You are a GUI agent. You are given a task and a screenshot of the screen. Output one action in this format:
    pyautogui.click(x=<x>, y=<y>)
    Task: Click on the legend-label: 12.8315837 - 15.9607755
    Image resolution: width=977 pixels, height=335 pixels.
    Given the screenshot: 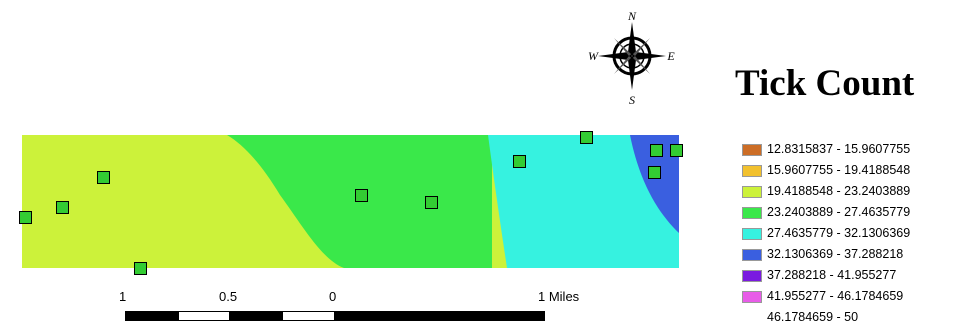 What is the action you would take?
    pyautogui.click(x=839, y=149)
    